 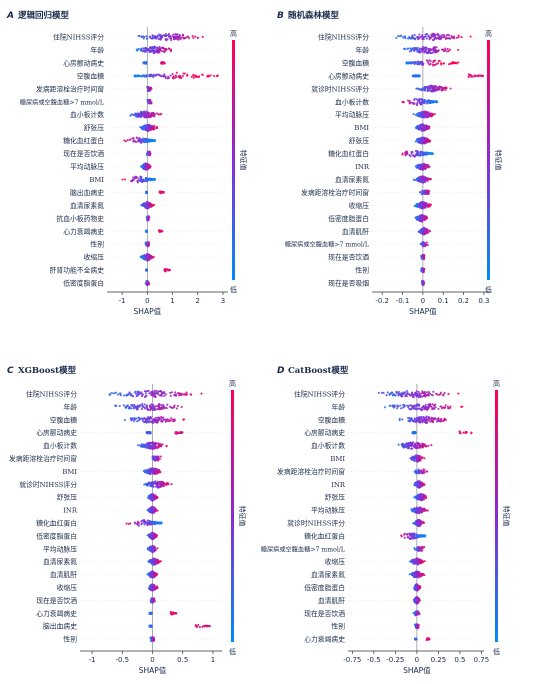 What do you see at coordinates (60, 445) in the screenshot?
I see `feature-label: 血小板计数` at bounding box center [60, 445].